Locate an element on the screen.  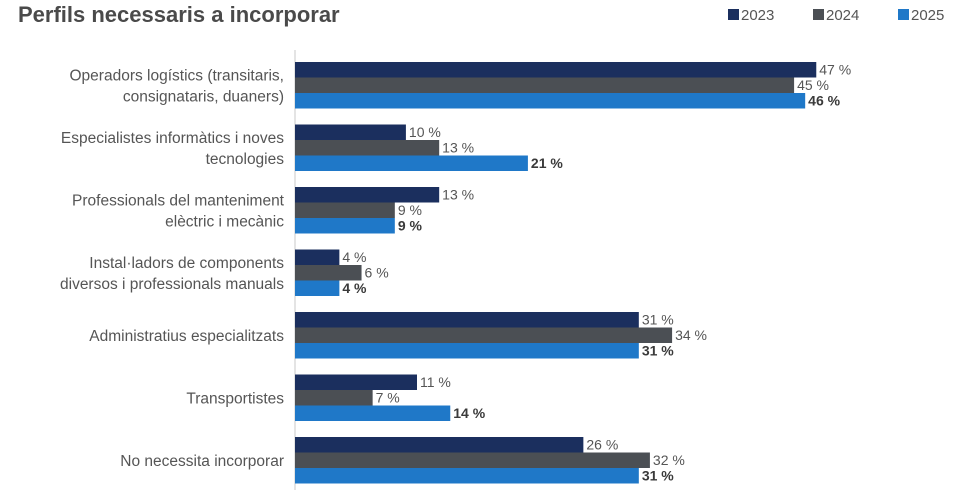
data-label-2023-1: 47 % is located at coordinates (835, 70).